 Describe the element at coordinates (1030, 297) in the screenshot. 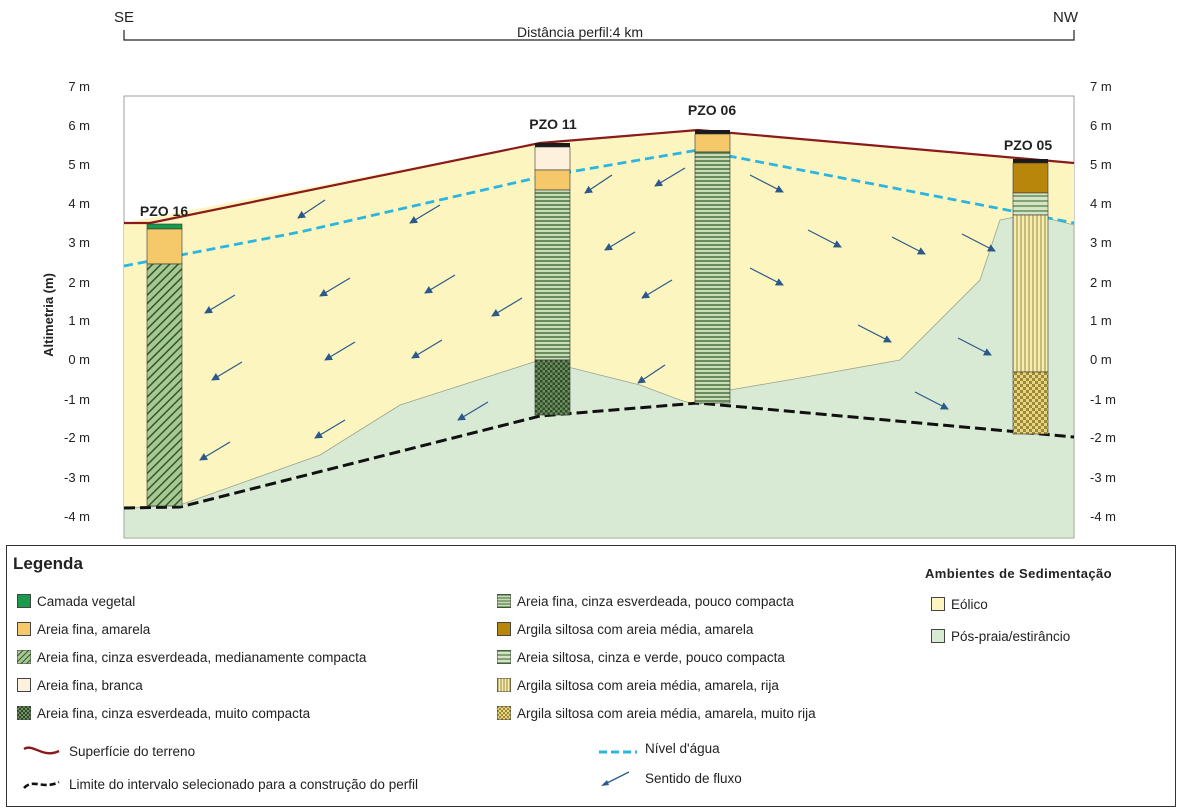

I see `well-pzo05` at that location.